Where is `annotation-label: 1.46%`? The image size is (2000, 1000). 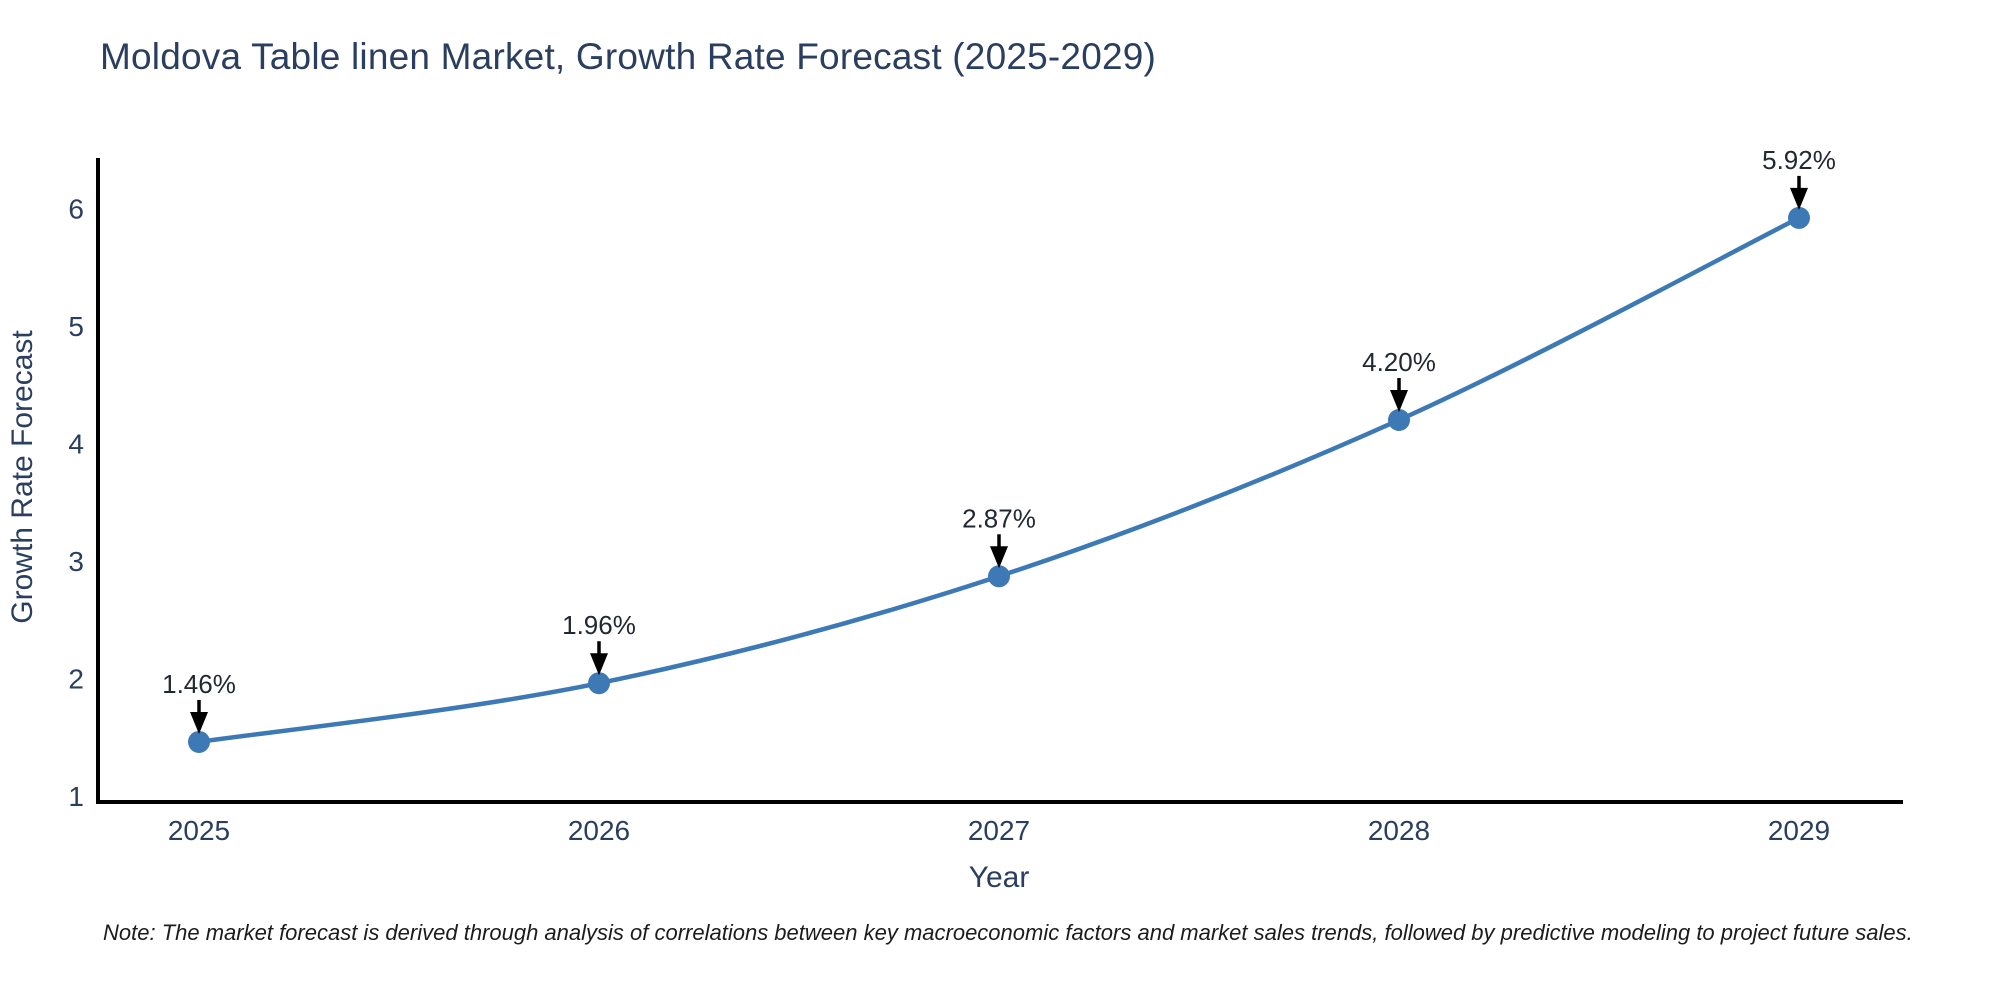 annotation-label: 1.46% is located at coordinates (199, 684).